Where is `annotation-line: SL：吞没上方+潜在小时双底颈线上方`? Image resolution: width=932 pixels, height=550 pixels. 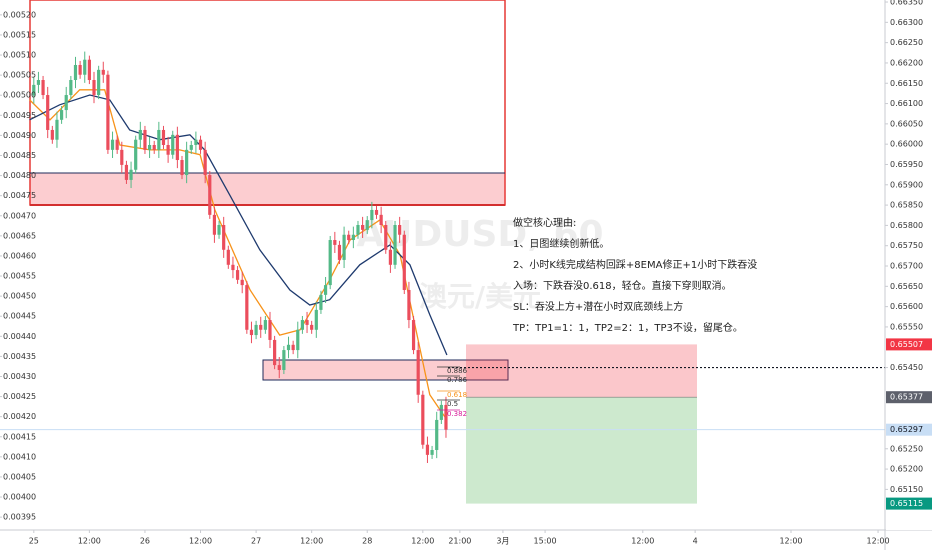
annotation-line: SL：吞没上方+潜在小时双底颈线上方 is located at coordinates (598, 306).